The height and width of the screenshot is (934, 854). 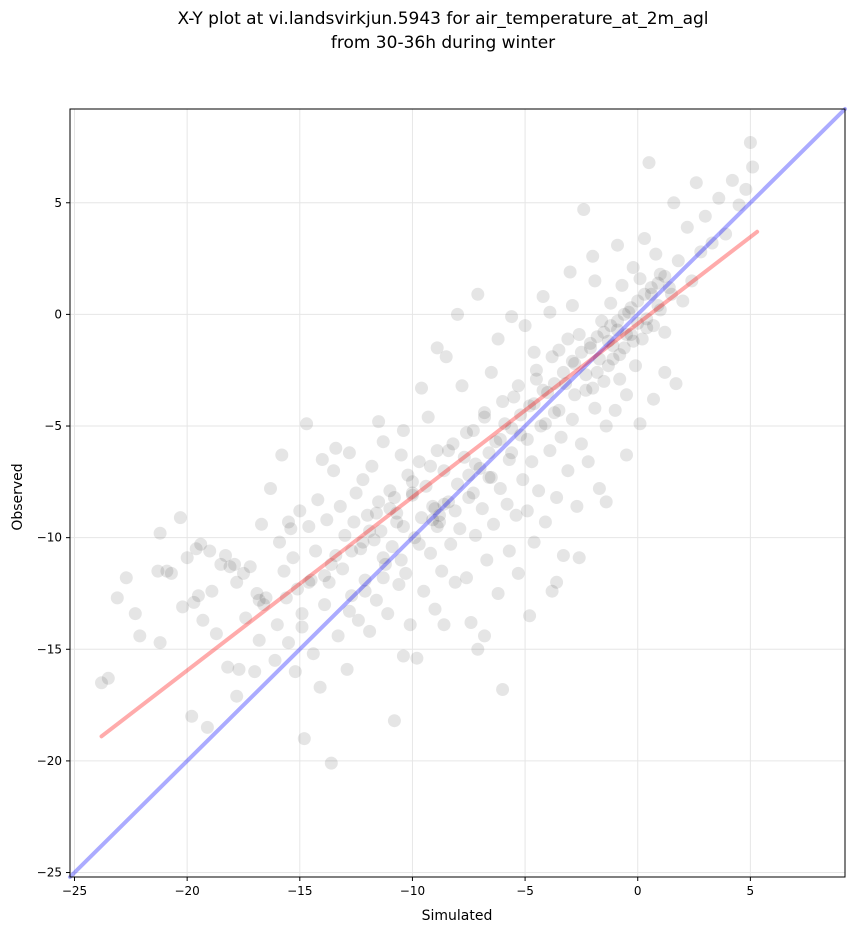 What do you see at coordinates (186, 891) in the screenshot?
I see `x-tick-label-1: −20` at bounding box center [186, 891].